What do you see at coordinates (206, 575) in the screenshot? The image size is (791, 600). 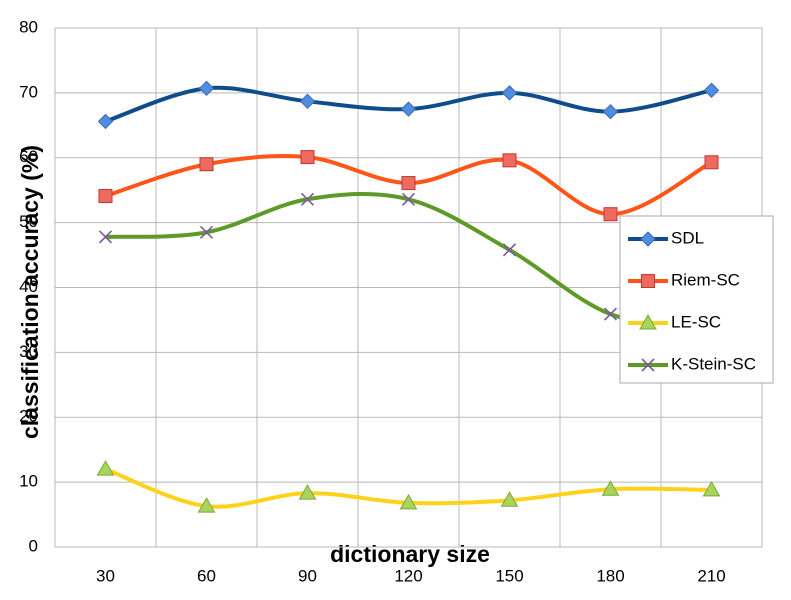 I see `x-tick-label: 60` at bounding box center [206, 575].